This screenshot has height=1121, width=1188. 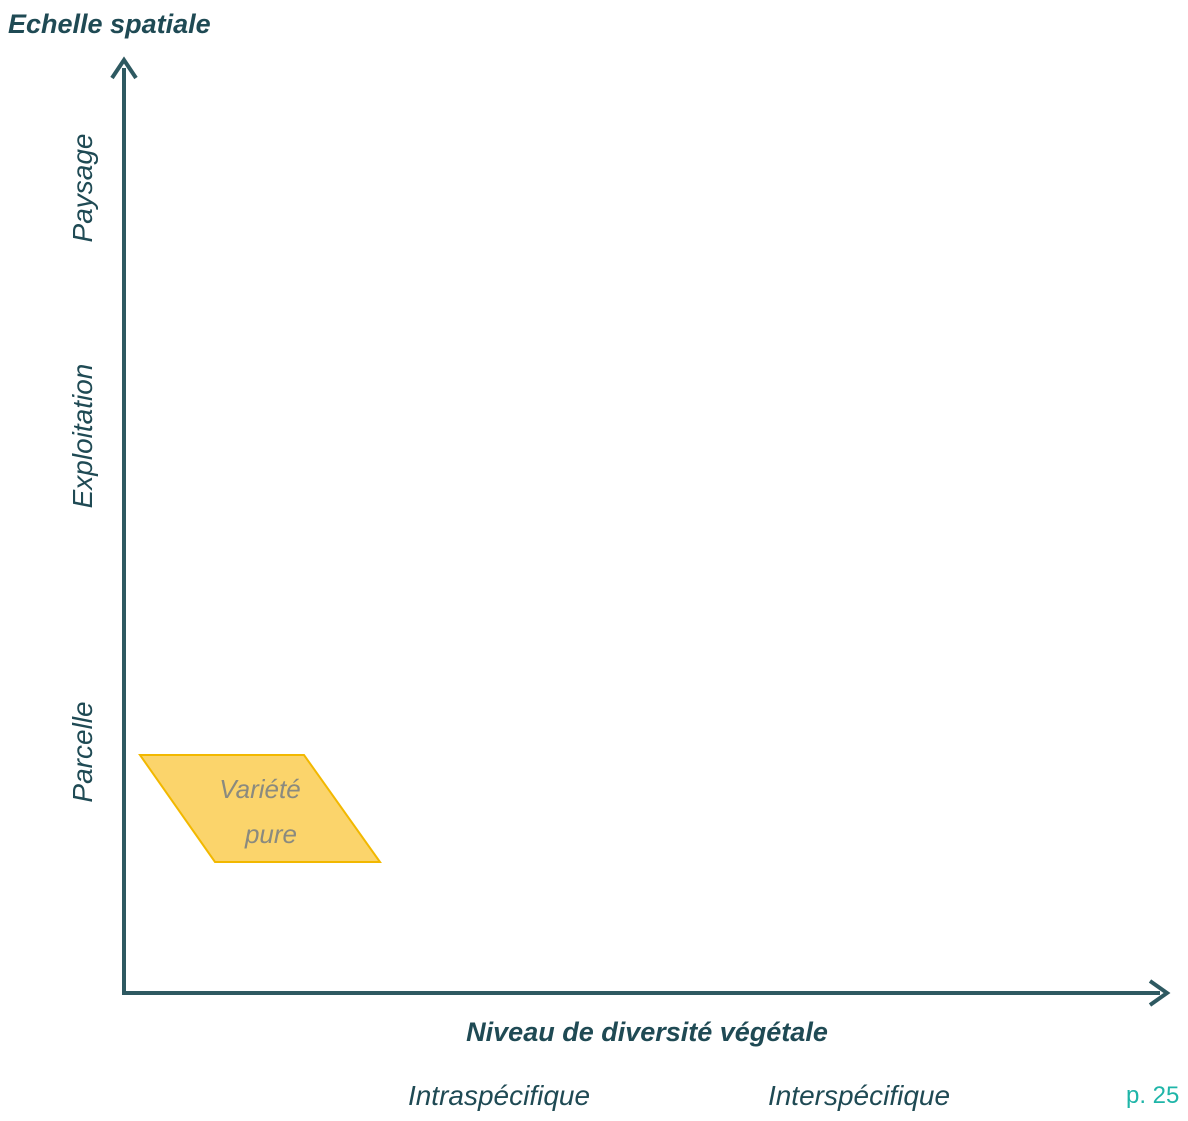 I want to click on y-level-exploitation: Exploitation, so click(x=82, y=436).